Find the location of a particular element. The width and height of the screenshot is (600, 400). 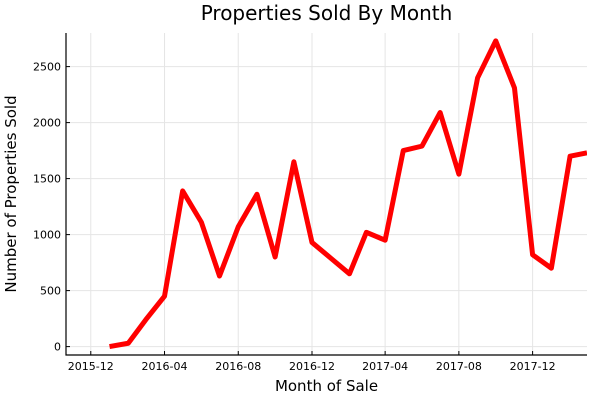

y-axis-label: Number of Properties Sold is located at coordinates (11, 193).